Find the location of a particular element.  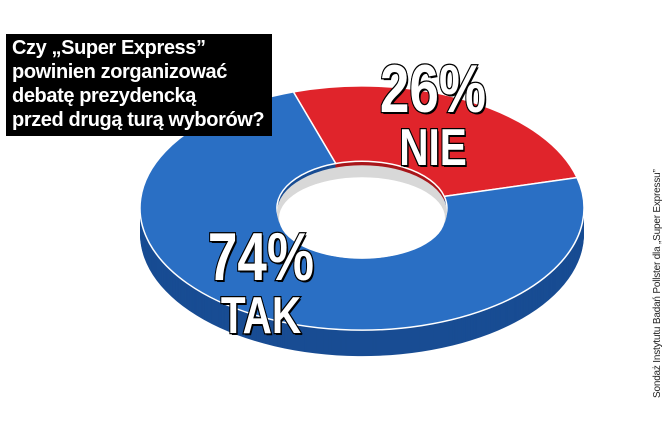

question-line: Czy „Super Express” is located at coordinates (109, 48).